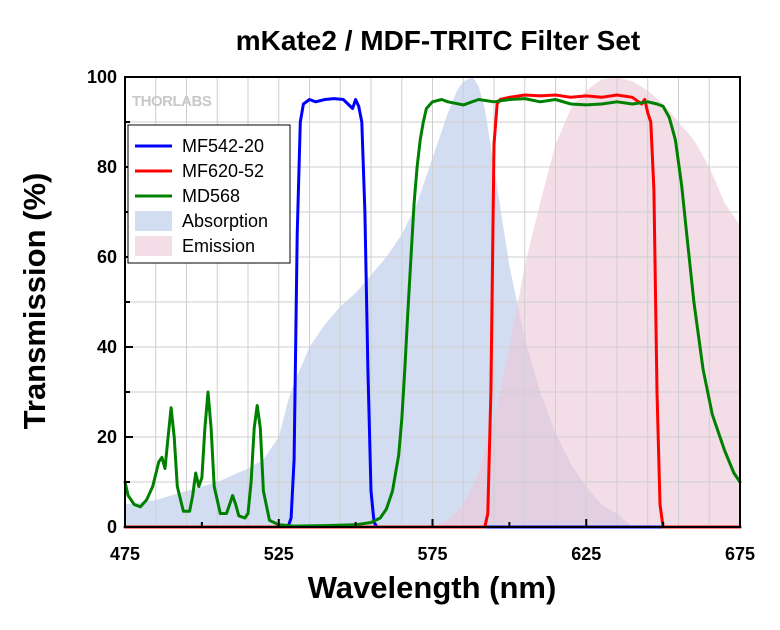  I want to click on y-tick-label: 0, so click(112, 527).